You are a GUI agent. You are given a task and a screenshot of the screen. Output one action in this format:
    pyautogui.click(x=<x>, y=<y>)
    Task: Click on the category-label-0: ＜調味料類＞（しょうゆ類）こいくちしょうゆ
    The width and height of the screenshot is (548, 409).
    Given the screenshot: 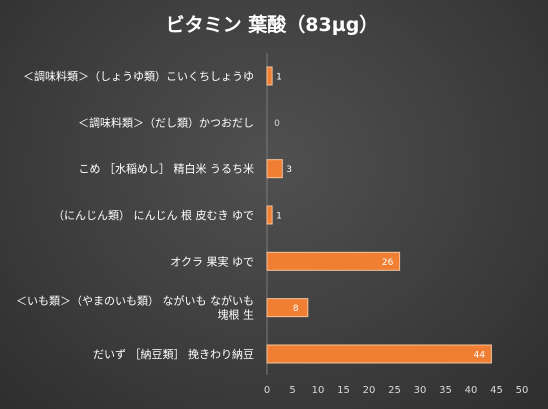 What is the action you would take?
    pyautogui.click(x=138, y=76)
    